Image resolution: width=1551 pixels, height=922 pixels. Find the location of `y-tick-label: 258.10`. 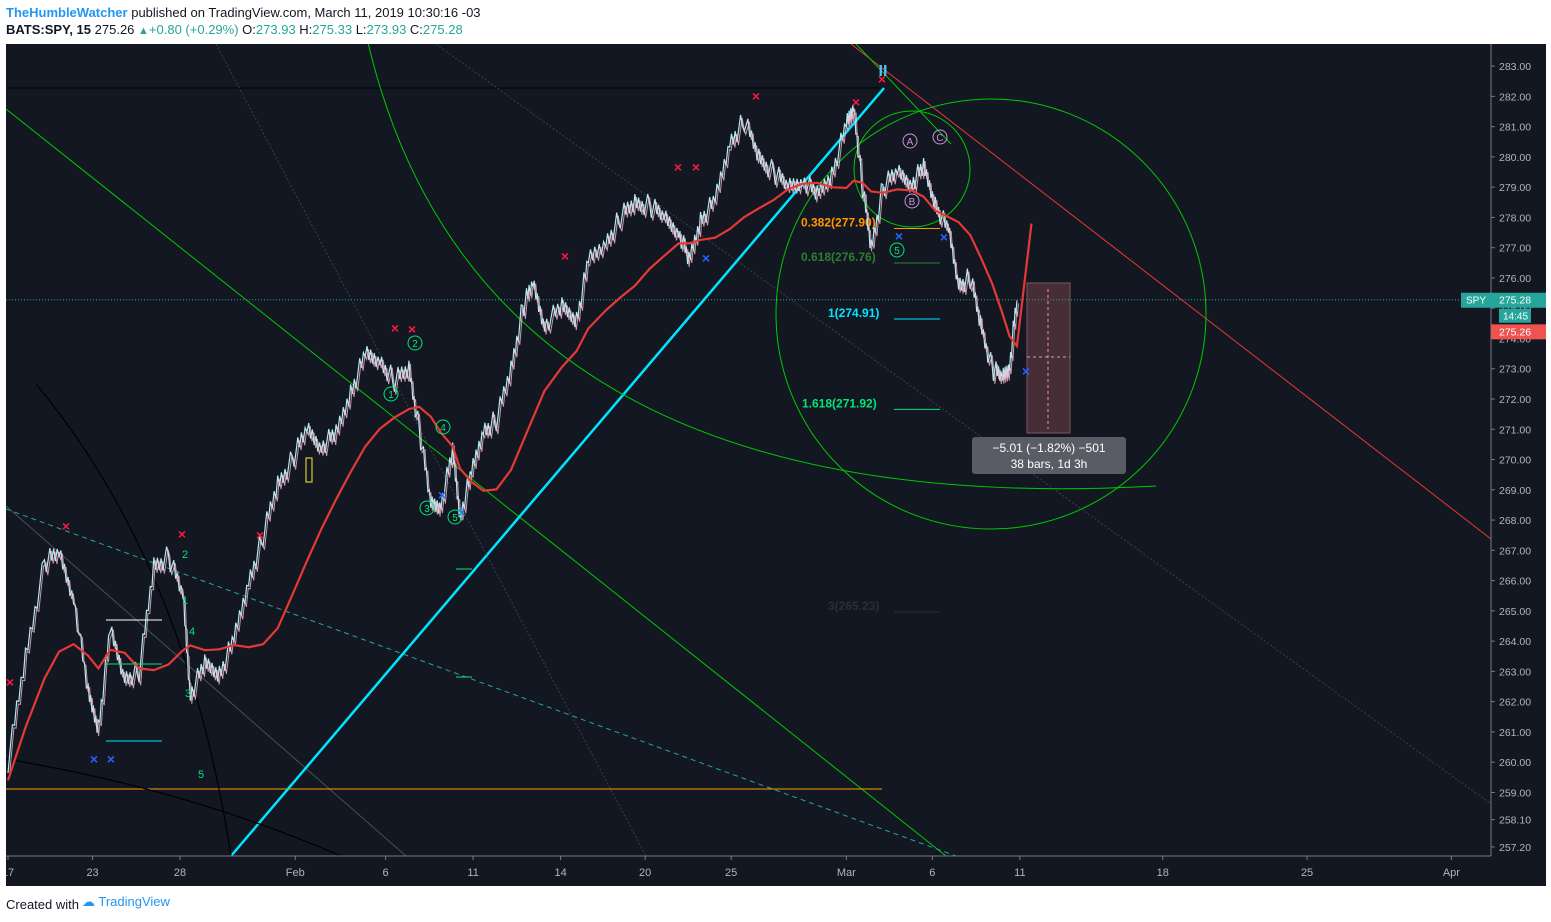

y-tick-label: 258.10 is located at coordinates (1515, 821).